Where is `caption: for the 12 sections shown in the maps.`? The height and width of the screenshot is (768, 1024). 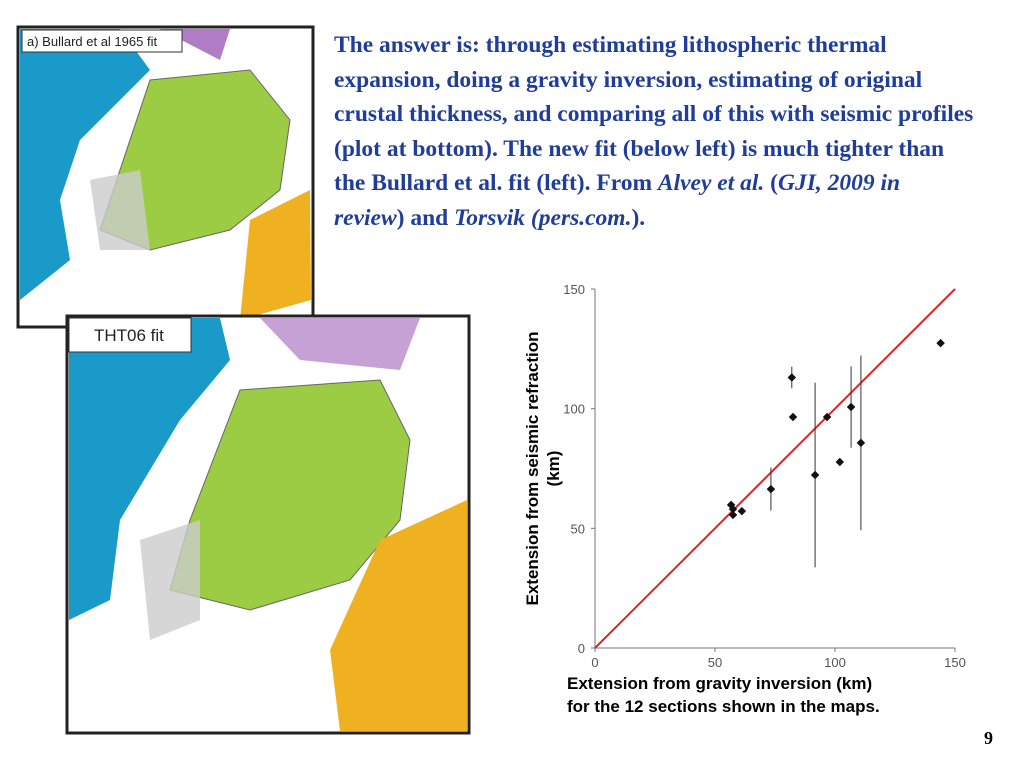
caption: for the 12 sections shown in the maps. is located at coordinates (723, 706).